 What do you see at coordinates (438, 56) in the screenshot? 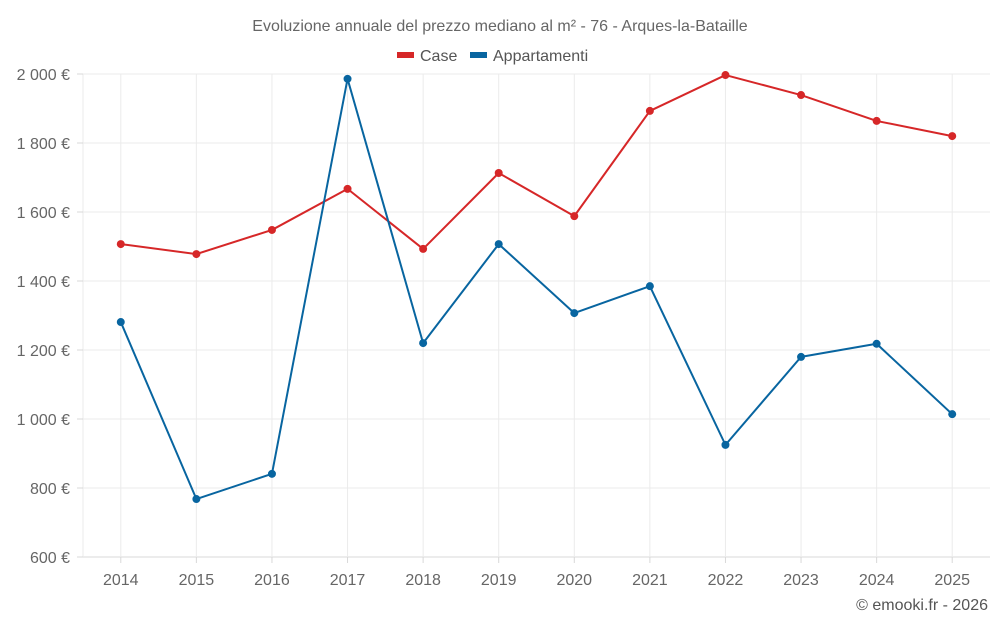
I see `legend-label: Case` at bounding box center [438, 56].